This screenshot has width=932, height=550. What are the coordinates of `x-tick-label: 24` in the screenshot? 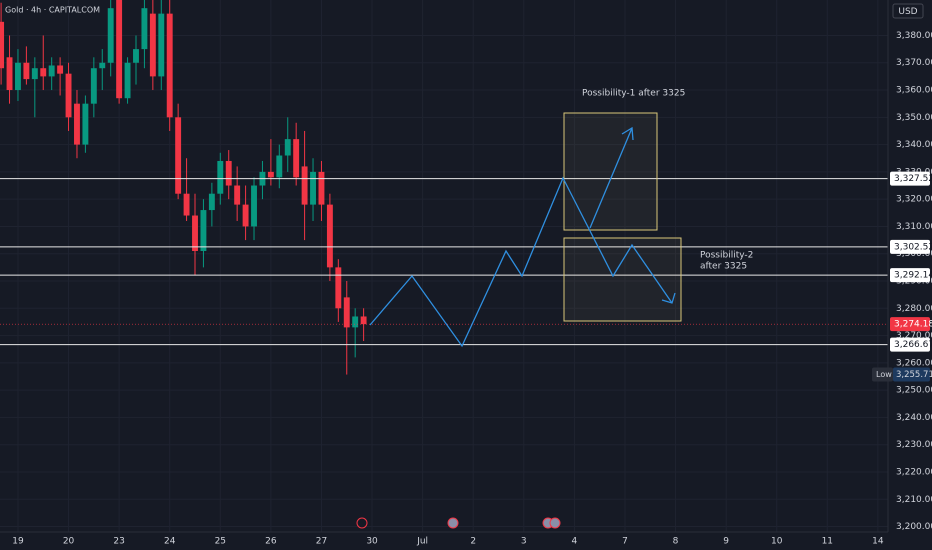 It's located at (170, 542).